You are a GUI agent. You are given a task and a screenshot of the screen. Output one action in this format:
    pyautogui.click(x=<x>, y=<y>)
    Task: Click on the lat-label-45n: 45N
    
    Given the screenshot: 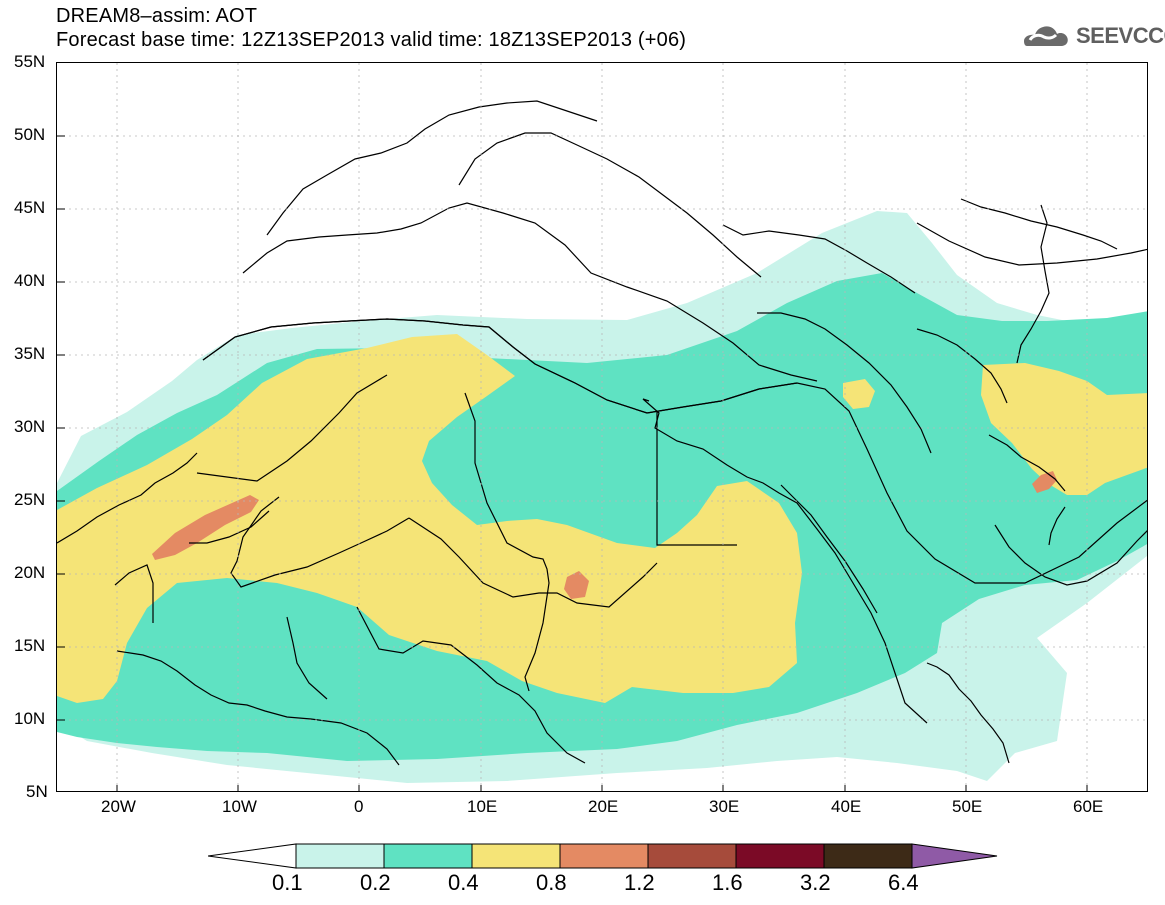 What is the action you would take?
    pyautogui.click(x=30, y=207)
    